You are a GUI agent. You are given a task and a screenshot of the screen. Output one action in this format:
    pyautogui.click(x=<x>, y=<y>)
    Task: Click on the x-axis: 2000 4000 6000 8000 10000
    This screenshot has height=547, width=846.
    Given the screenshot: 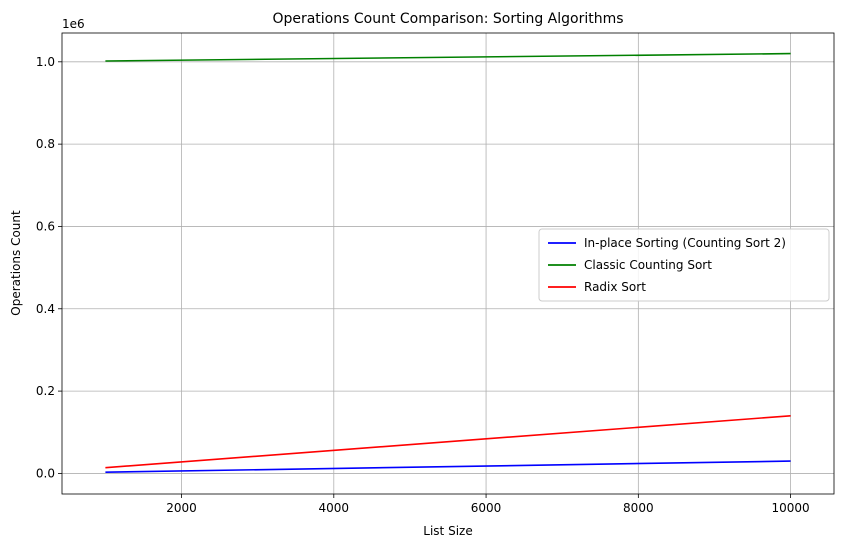 What is the action you would take?
    pyautogui.click(x=488, y=504)
    